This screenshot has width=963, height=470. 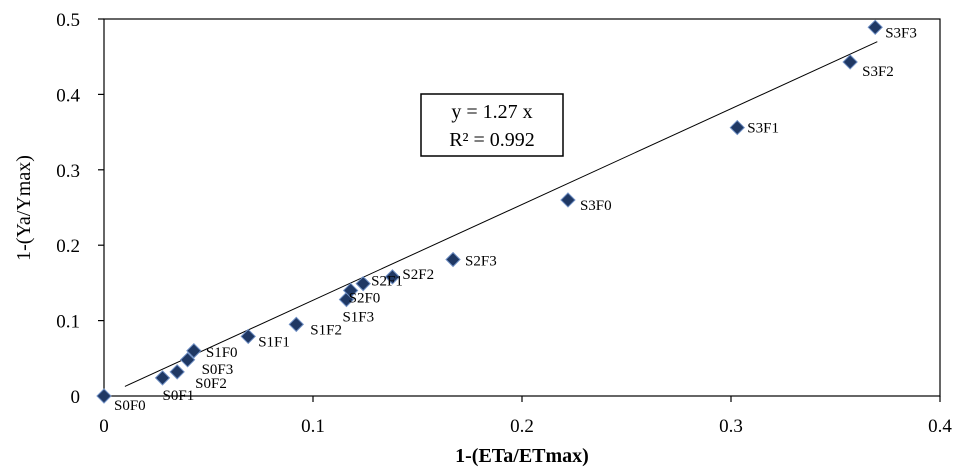 What do you see at coordinates (68, 20) in the screenshot?
I see `y-tick-label: 0.5` at bounding box center [68, 20].